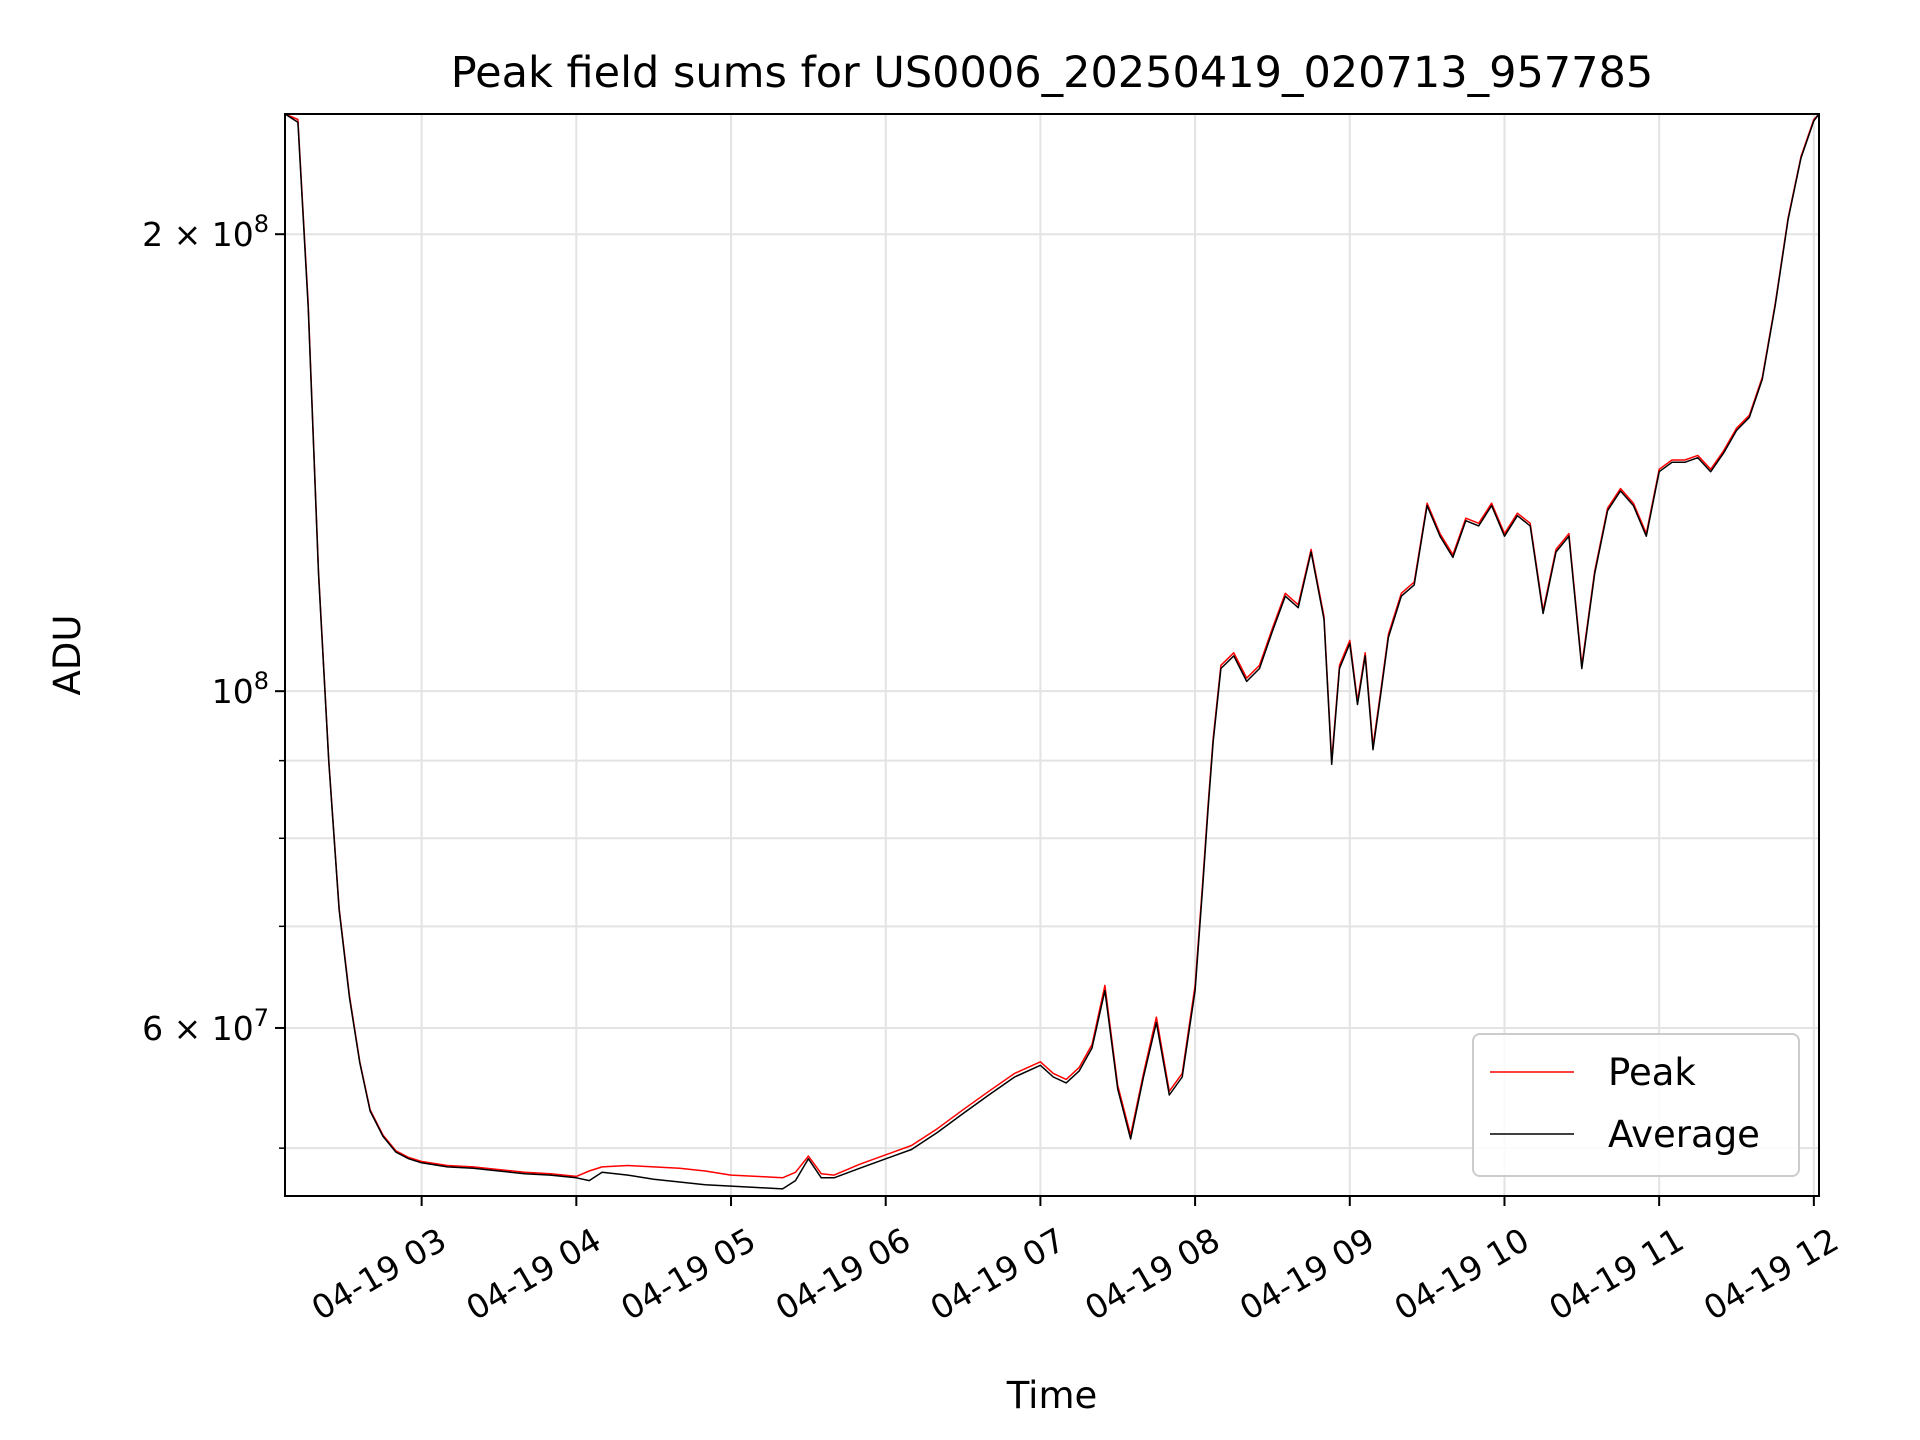  I want to click on y-tick-label: 108, so click(240, 689).